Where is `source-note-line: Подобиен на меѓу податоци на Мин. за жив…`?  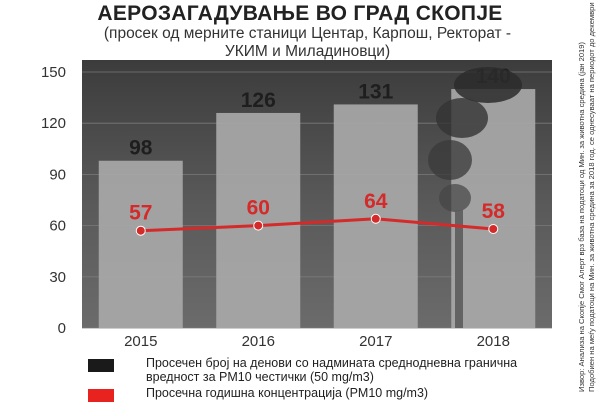
source-note-line: Подобиен на меѓу податоци на Мин. за жив… is located at coordinates (591, 197).